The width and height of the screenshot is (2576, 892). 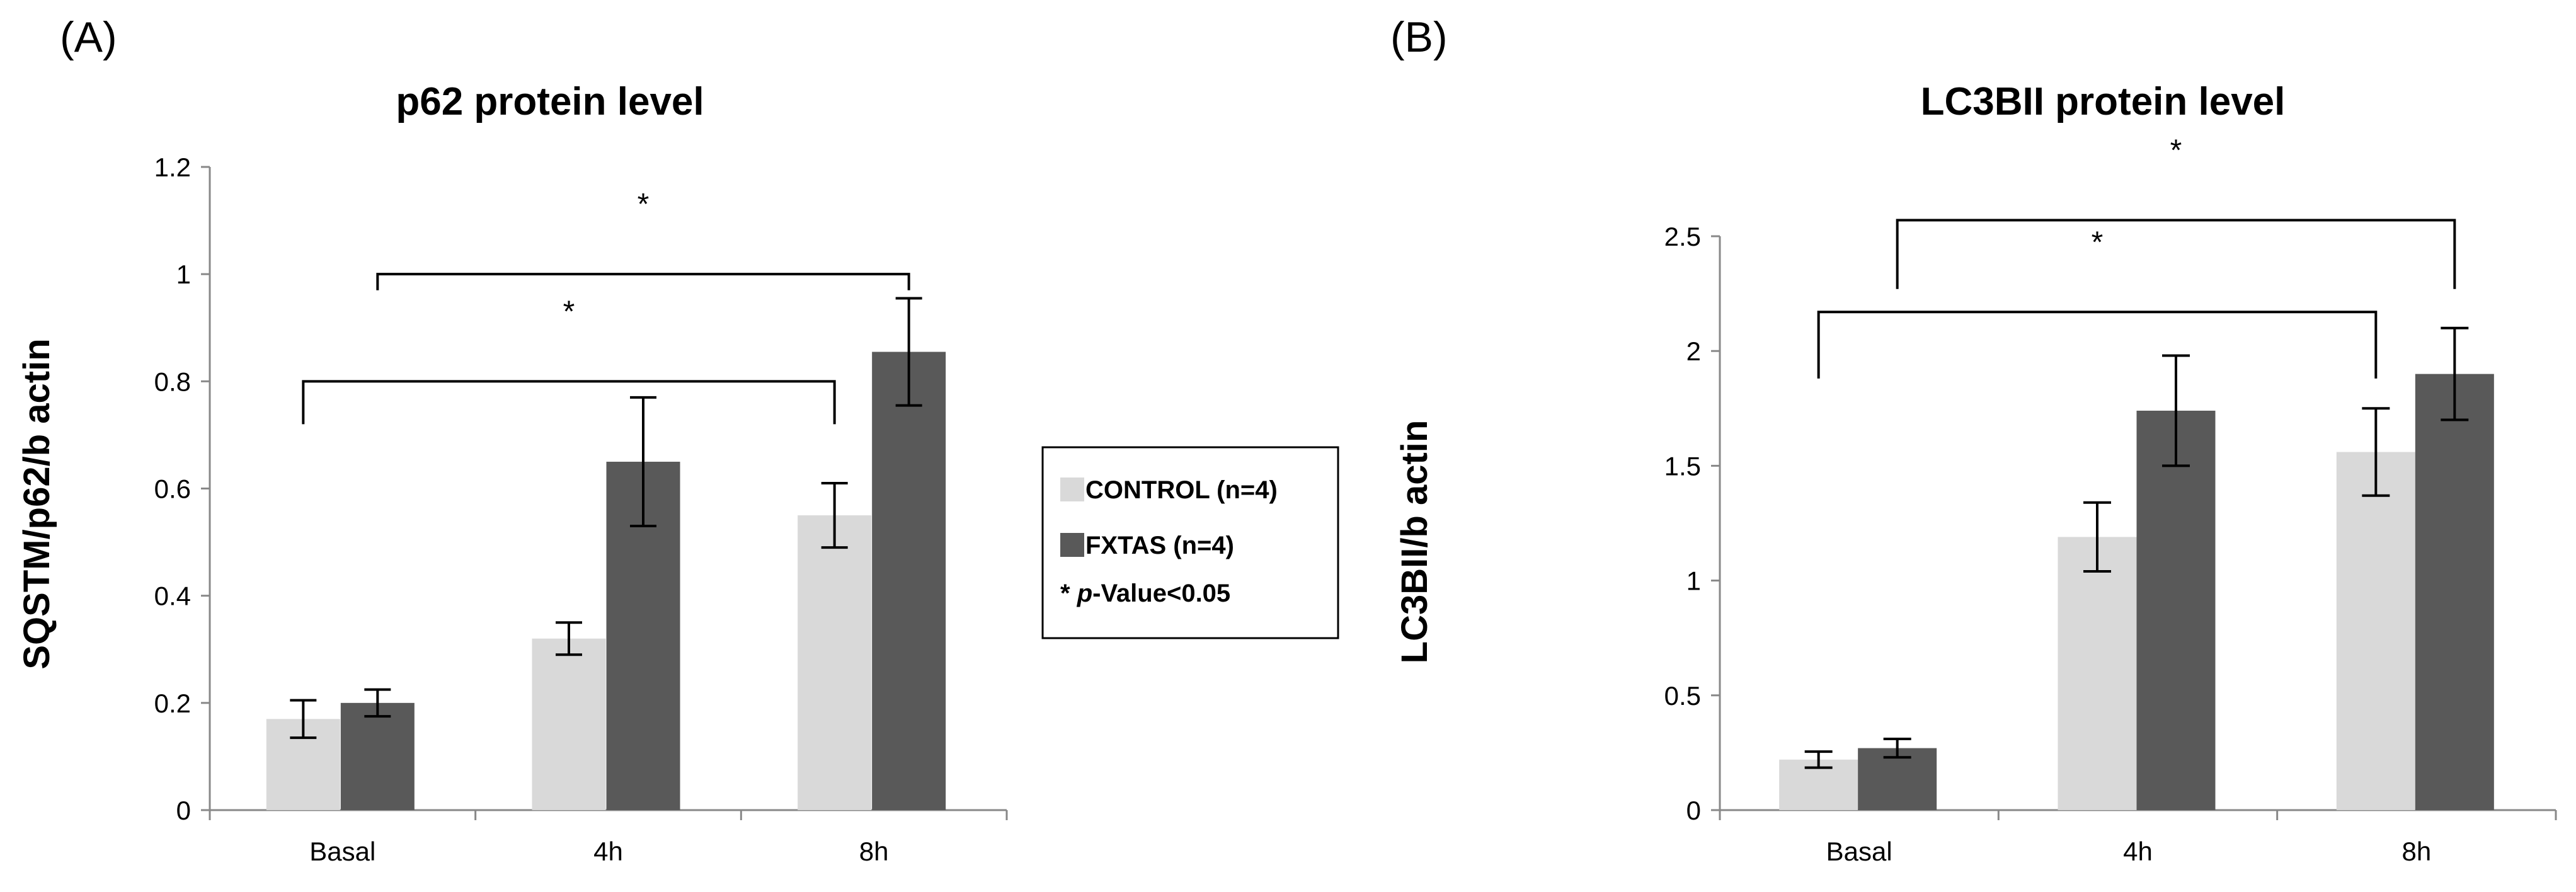 What do you see at coordinates (1072, 545) in the screenshot?
I see `legend-swatch-fxtas` at bounding box center [1072, 545].